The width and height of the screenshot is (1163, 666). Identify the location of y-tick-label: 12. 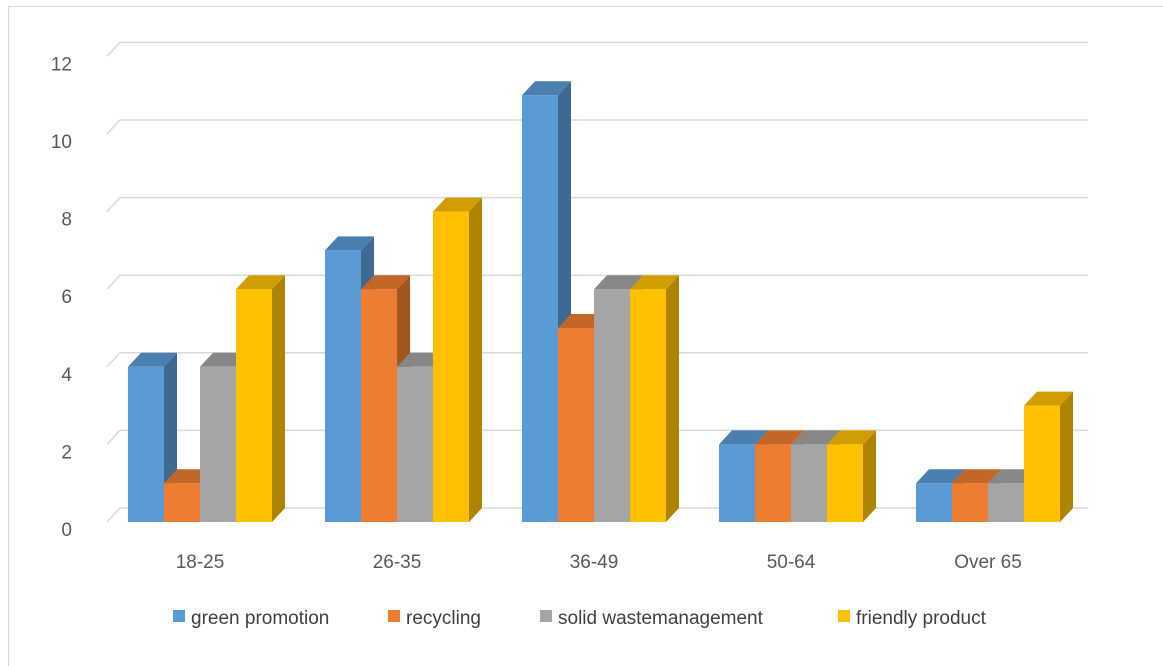
(61, 64).